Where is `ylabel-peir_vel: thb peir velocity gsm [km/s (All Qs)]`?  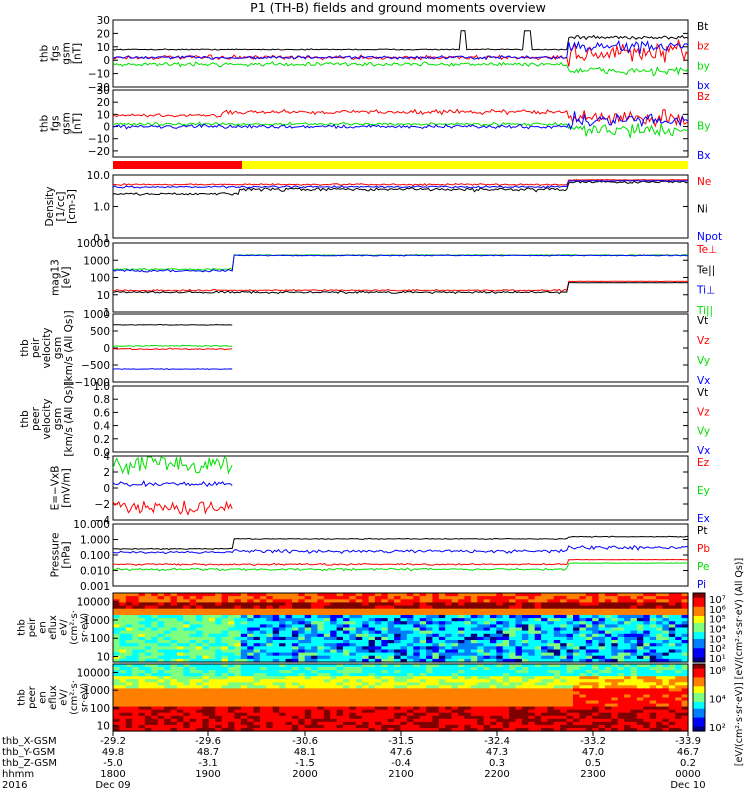 ylabel-peir_vel: thb peir velocity gsm [km/s (All Qs)] is located at coordinates (47, 347).